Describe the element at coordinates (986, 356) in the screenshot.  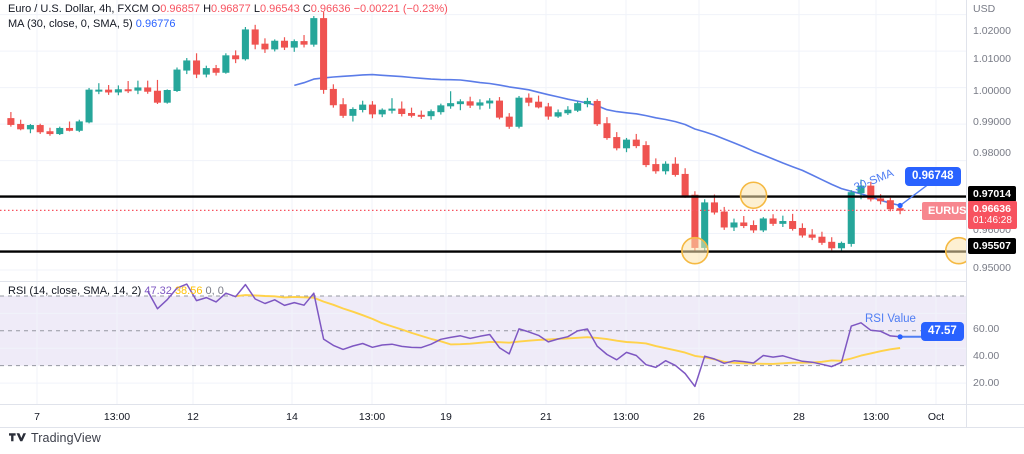
I see `rsi-tick-1: 40.00` at that location.